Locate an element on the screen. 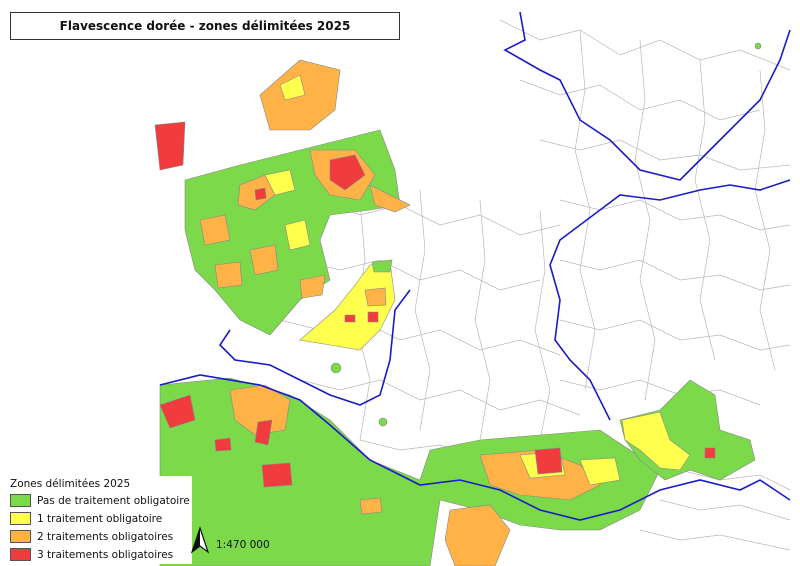 This screenshot has height=566, width=800. zone-center is located at coordinates (347, 343).